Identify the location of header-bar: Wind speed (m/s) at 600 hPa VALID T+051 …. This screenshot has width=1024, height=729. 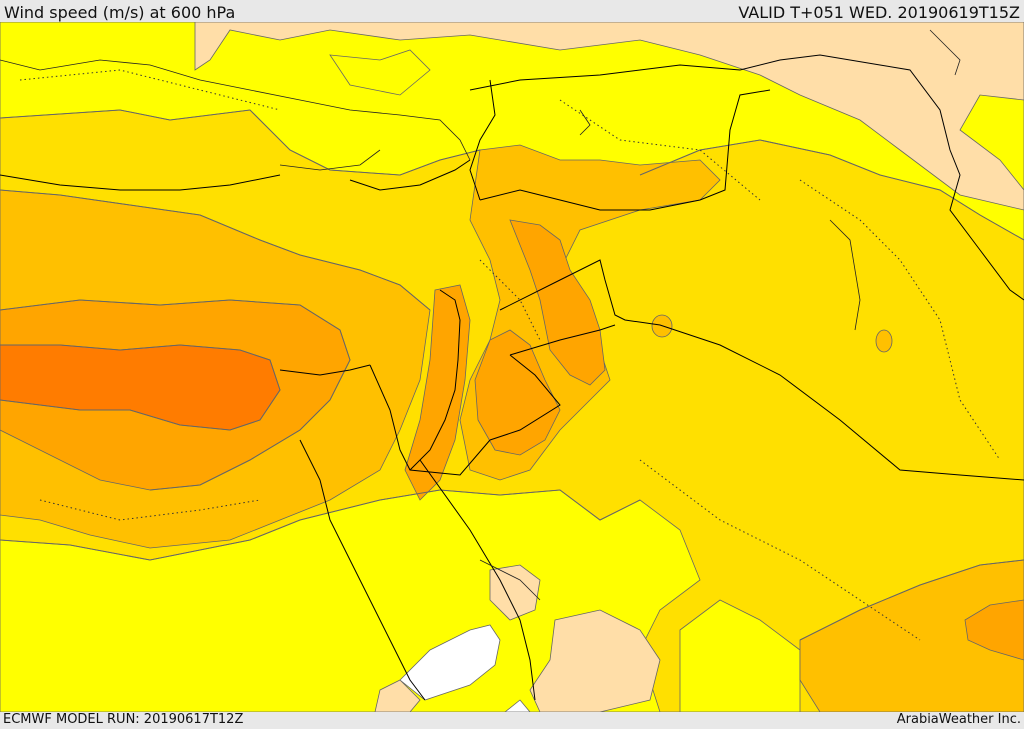
(512, 11).